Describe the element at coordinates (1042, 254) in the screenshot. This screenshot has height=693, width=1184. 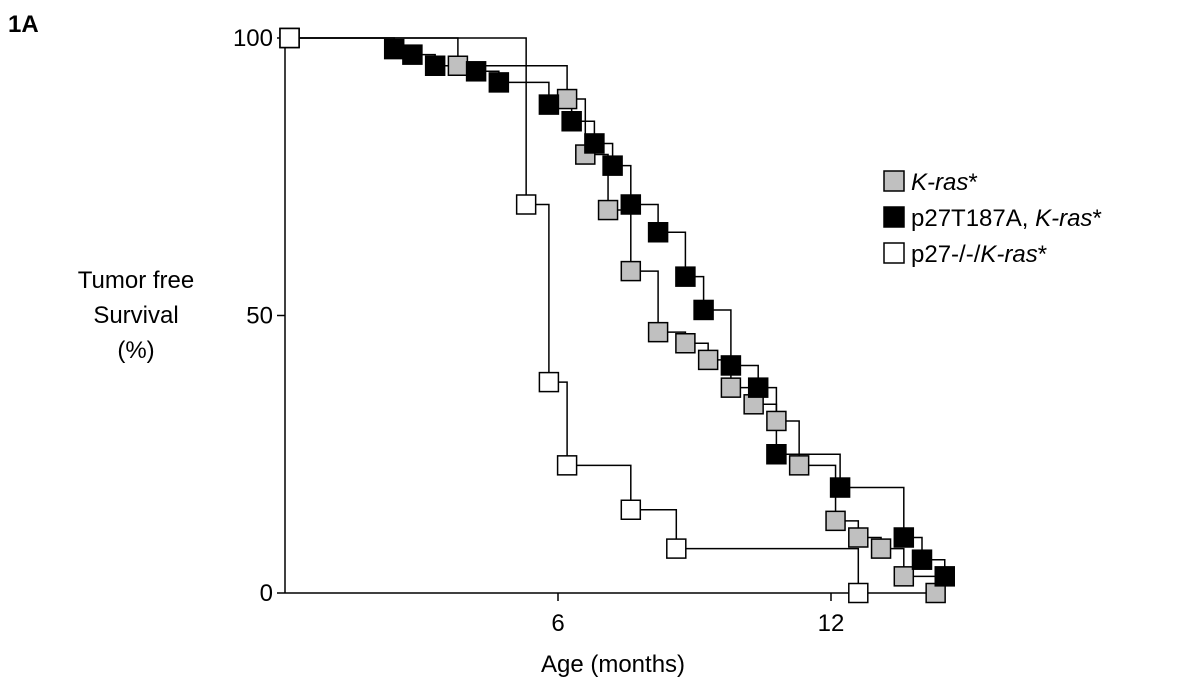
I see `legend-label-3-part-3: *` at that location.